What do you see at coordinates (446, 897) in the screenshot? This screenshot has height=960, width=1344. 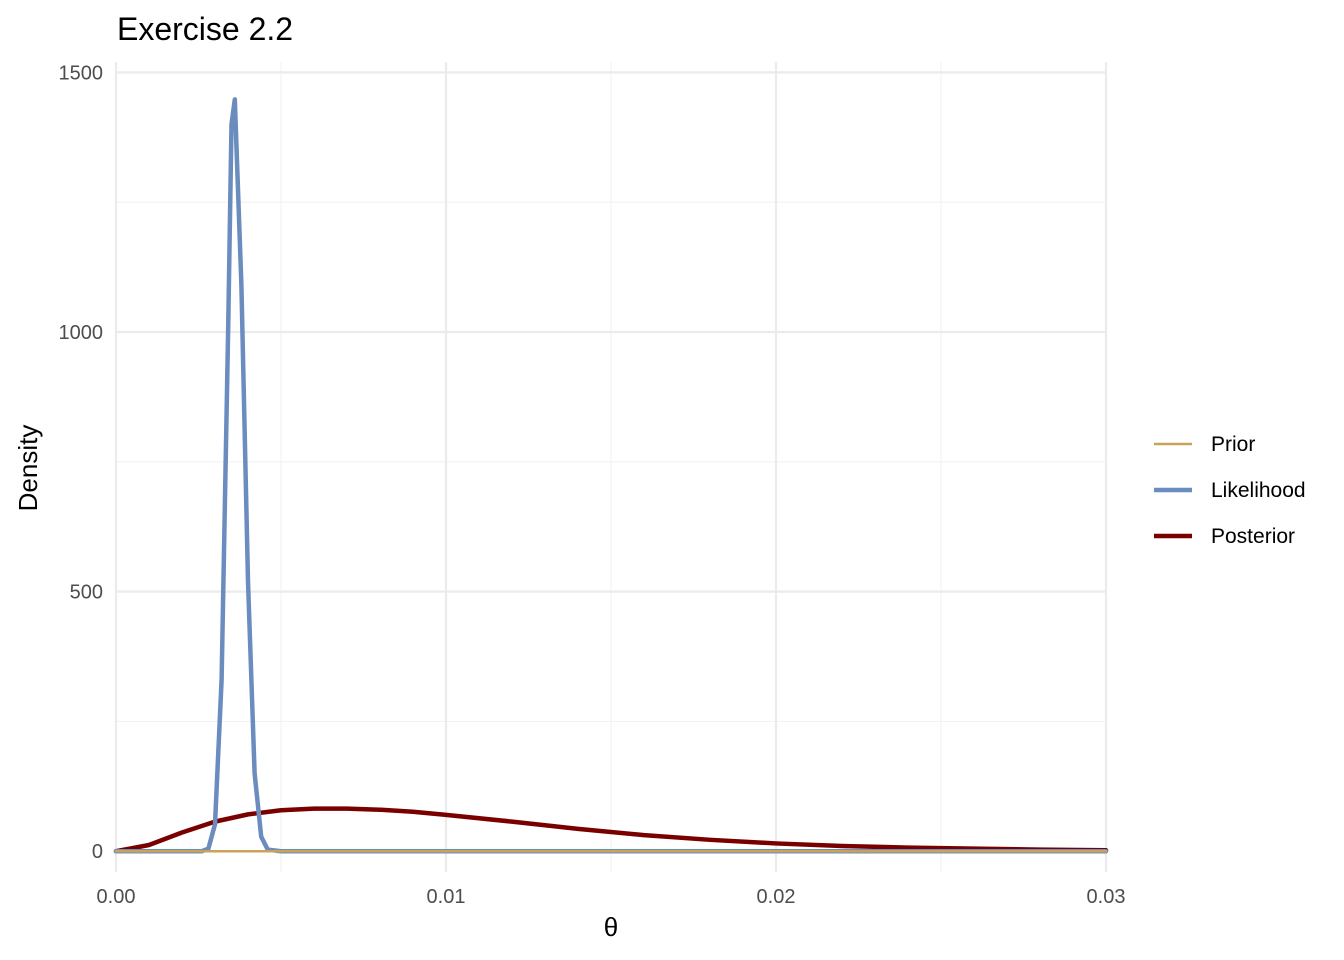 I see `x-tick-label: 0.01` at bounding box center [446, 897].